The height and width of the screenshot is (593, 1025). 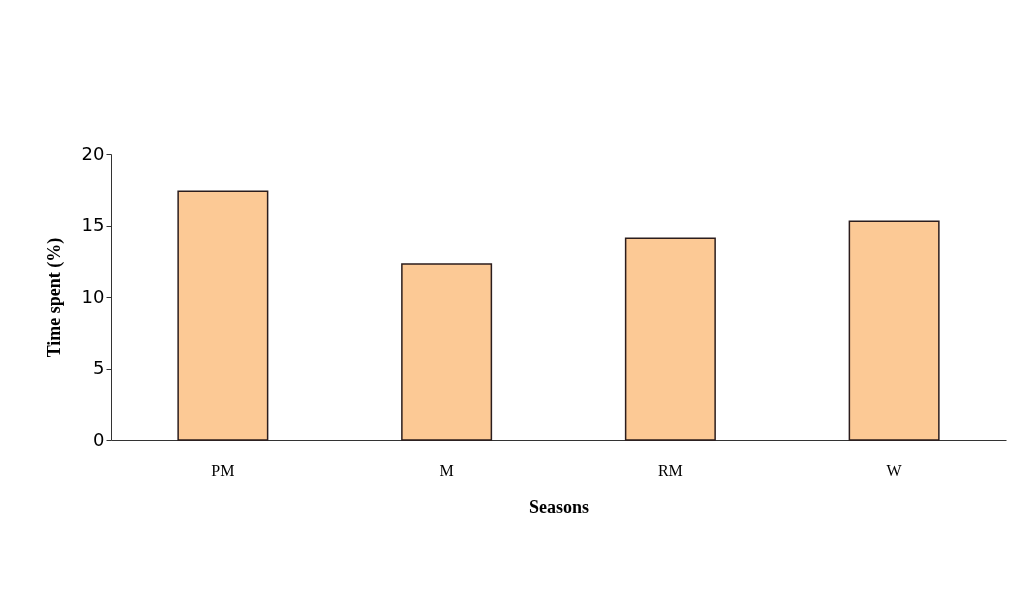 What do you see at coordinates (93, 153) in the screenshot?
I see `y-tick-label: 20` at bounding box center [93, 153].